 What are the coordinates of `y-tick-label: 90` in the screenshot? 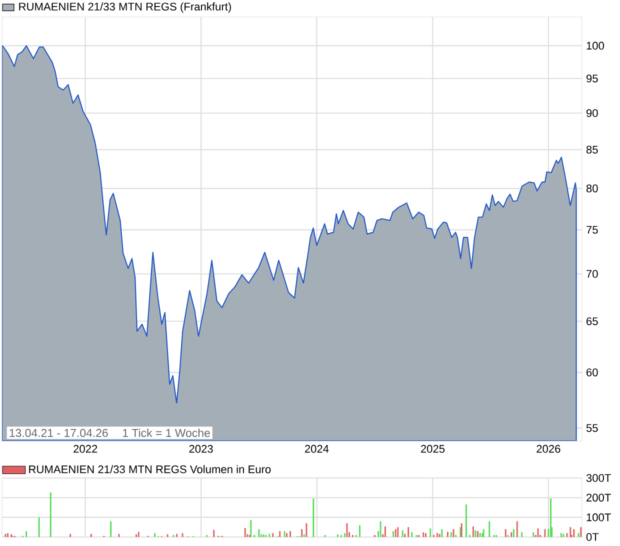 It's located at (592, 113).